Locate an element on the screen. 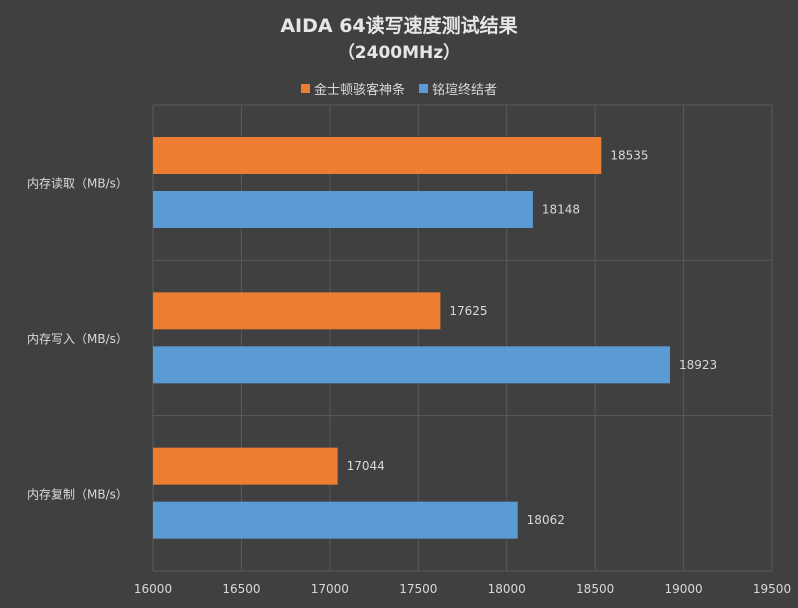 The height and width of the screenshot is (608, 798). chart-legend: 金士顿骇客神条 铭瑄终结者 is located at coordinates (399, 88).